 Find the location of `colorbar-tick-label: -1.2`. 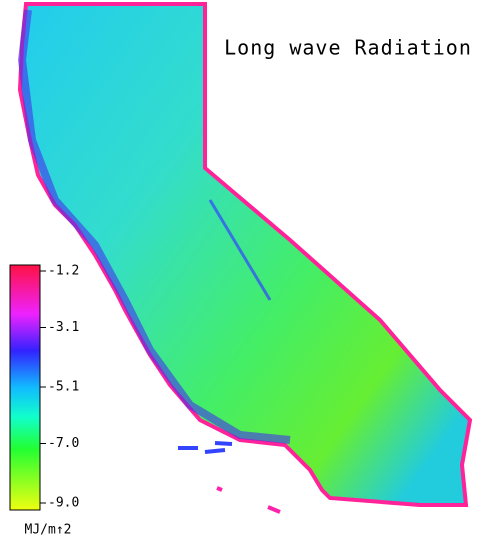

colorbar-tick-label: -1.2 is located at coordinates (63, 271).